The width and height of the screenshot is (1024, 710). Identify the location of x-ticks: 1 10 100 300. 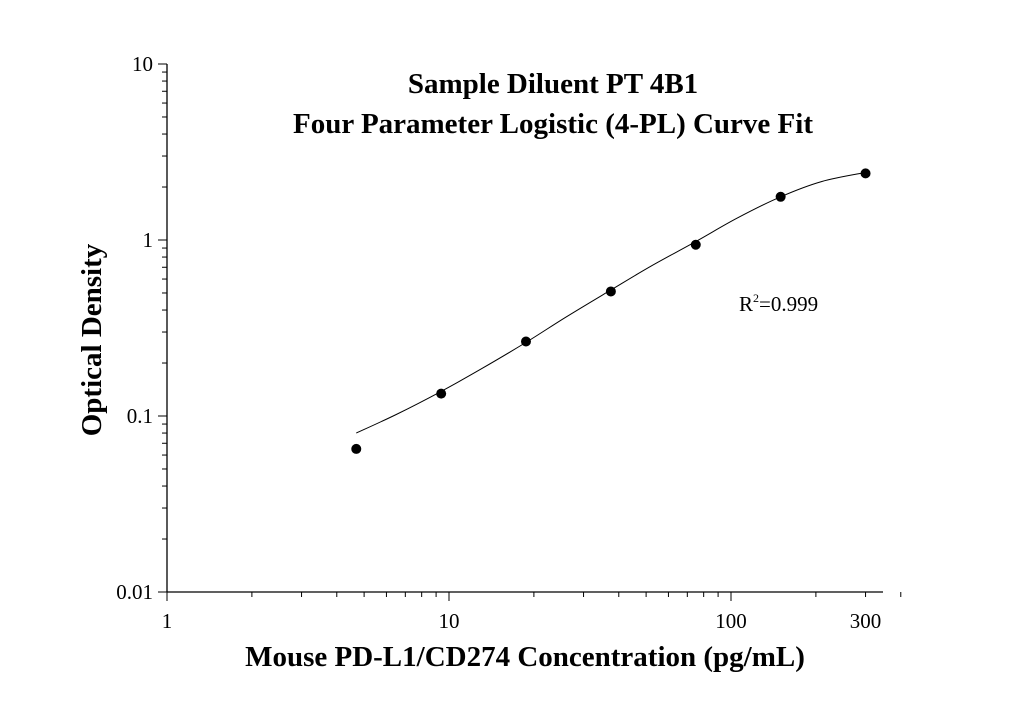
(532, 612).